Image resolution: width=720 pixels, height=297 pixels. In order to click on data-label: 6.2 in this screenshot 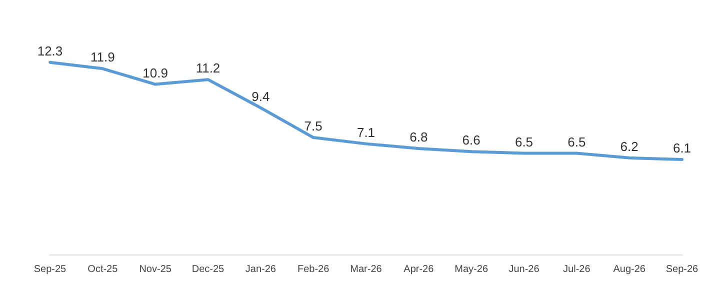, I will do `click(629, 146)`.